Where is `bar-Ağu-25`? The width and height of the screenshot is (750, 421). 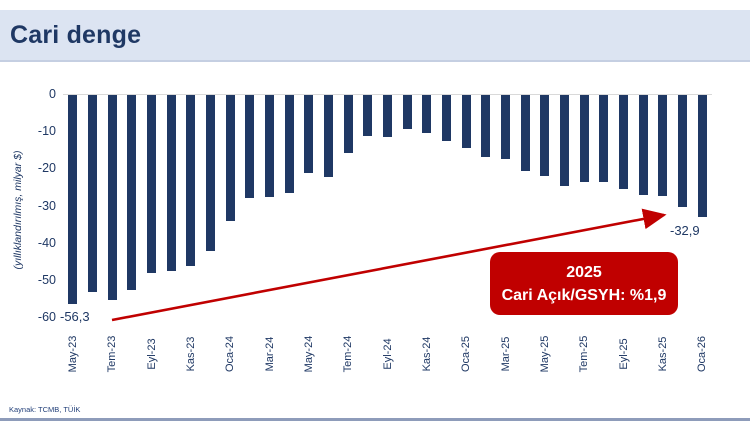 bar-Ağu-25 is located at coordinates (604, 138).